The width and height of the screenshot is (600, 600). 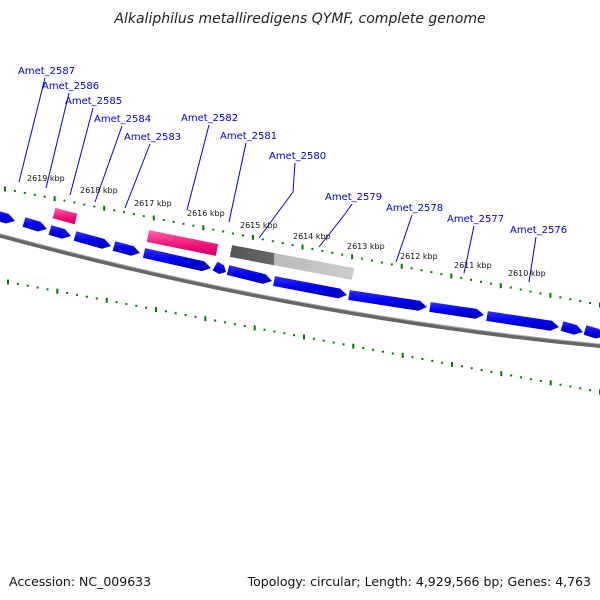 I want to click on gene-label-amet-2585: Amet_2585, so click(x=93, y=101).